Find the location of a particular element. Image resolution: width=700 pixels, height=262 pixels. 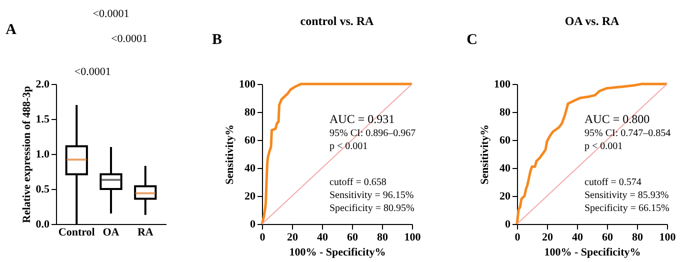

chart-title: control vs. RA is located at coordinates (337, 21).